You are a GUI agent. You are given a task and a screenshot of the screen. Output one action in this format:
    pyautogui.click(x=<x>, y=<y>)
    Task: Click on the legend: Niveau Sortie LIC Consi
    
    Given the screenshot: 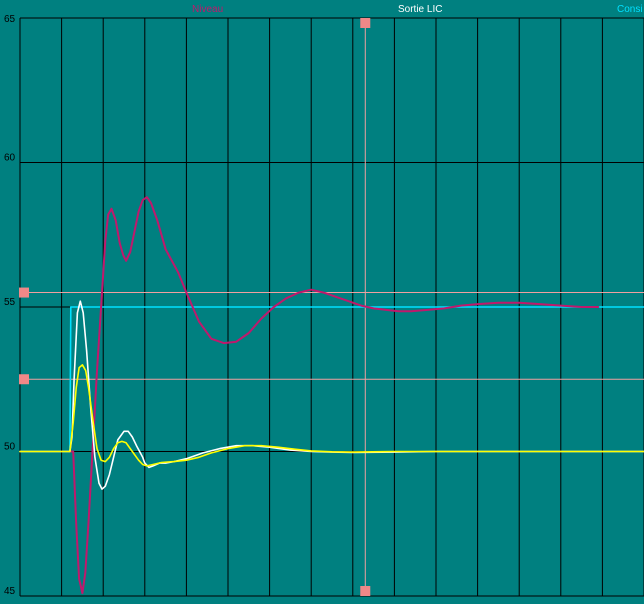 What is the action you would take?
    pyautogui.click(x=417, y=9)
    